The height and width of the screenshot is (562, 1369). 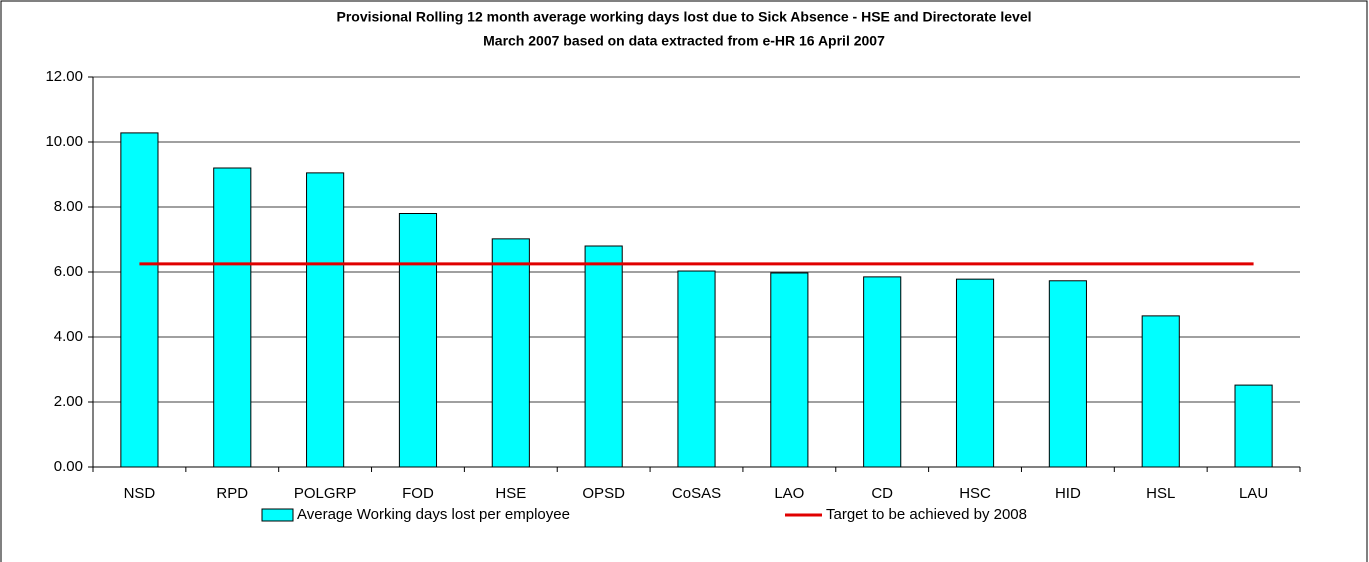 What do you see at coordinates (140, 493) in the screenshot?
I see `x-tick-label: NSD` at bounding box center [140, 493].